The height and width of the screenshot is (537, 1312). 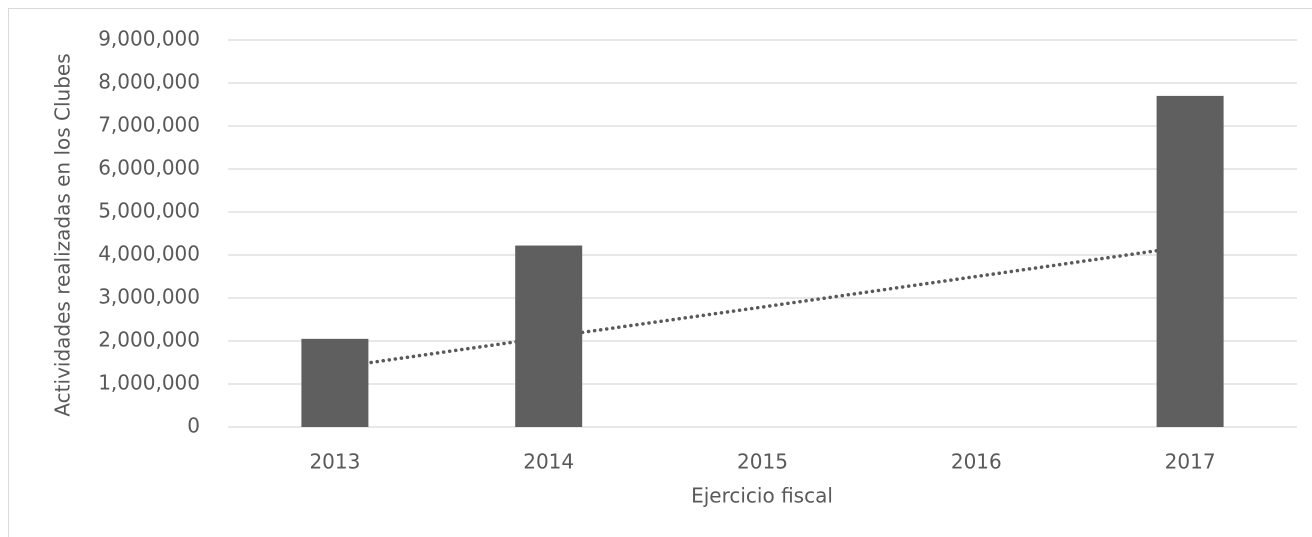 I want to click on y-tick-label: 7,000,000, so click(x=149, y=125).